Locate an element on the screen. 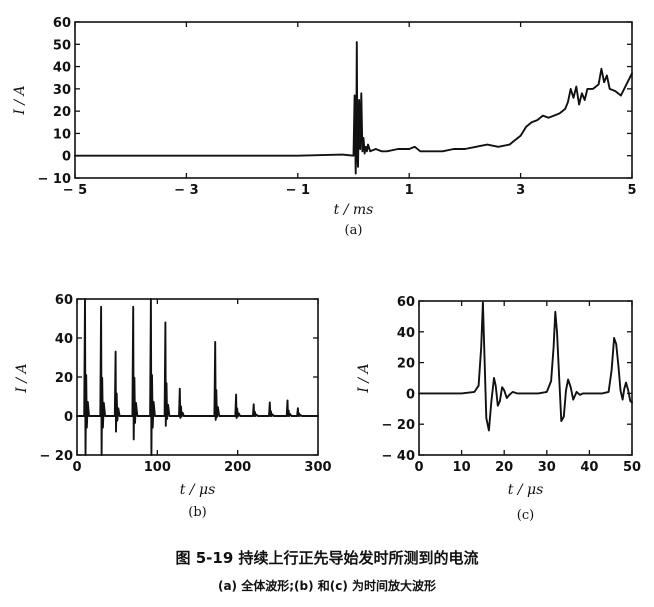 The image size is (654, 607). y-axis-label-a: I / A is located at coordinates (20, 100).